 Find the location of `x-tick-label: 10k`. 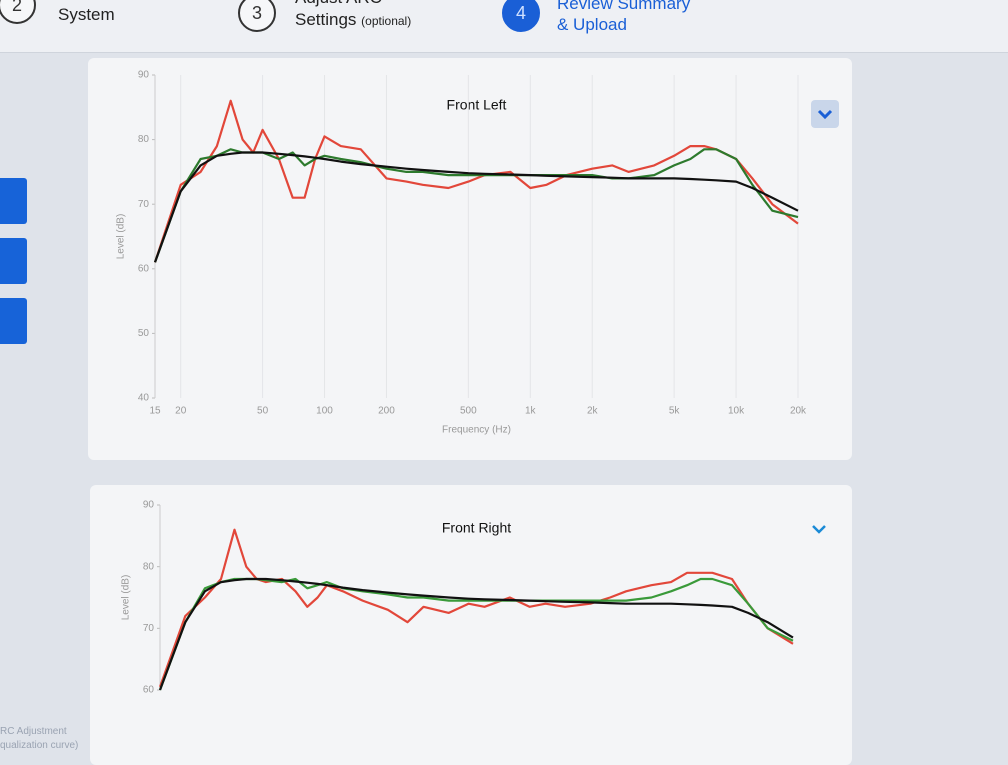

x-tick-label: 10k is located at coordinates (736, 411).